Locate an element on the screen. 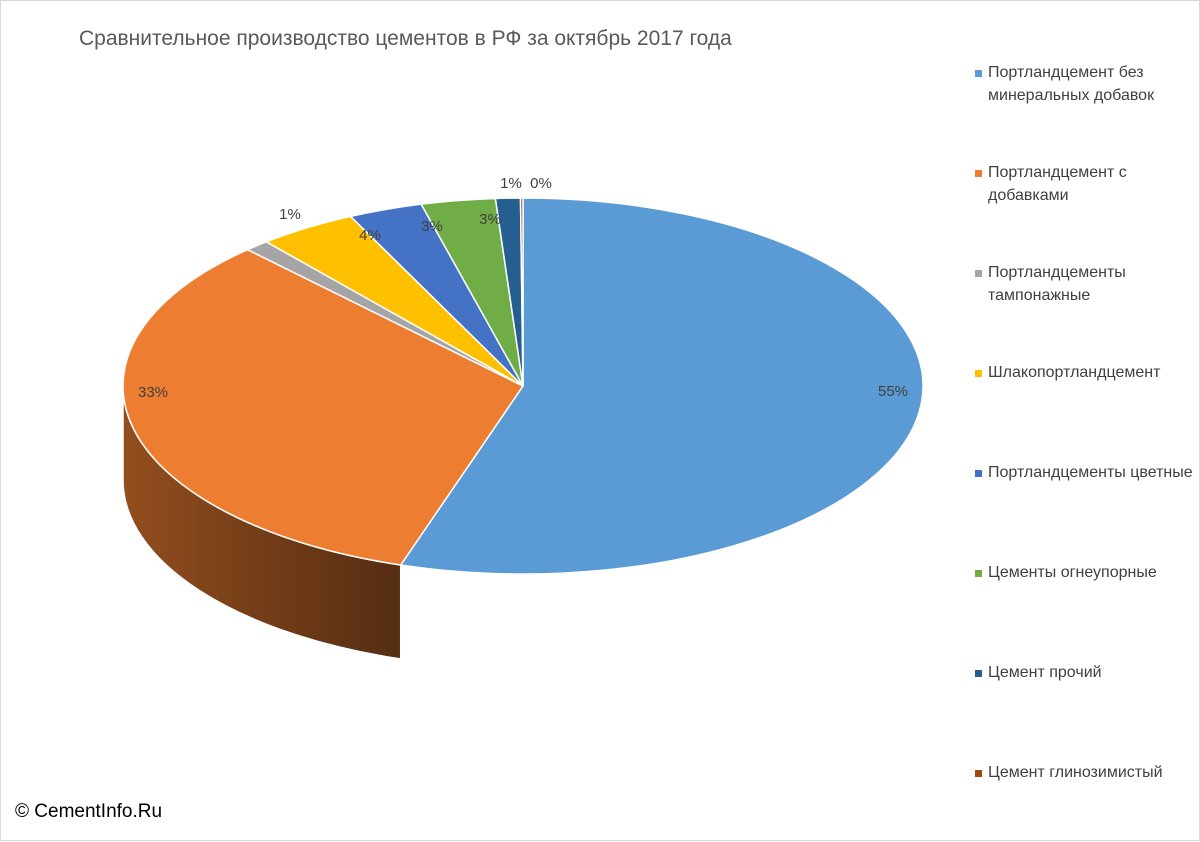 This screenshot has height=842, width=1200. legend-item: Шлакопортландцемент is located at coordinates (1085, 372).